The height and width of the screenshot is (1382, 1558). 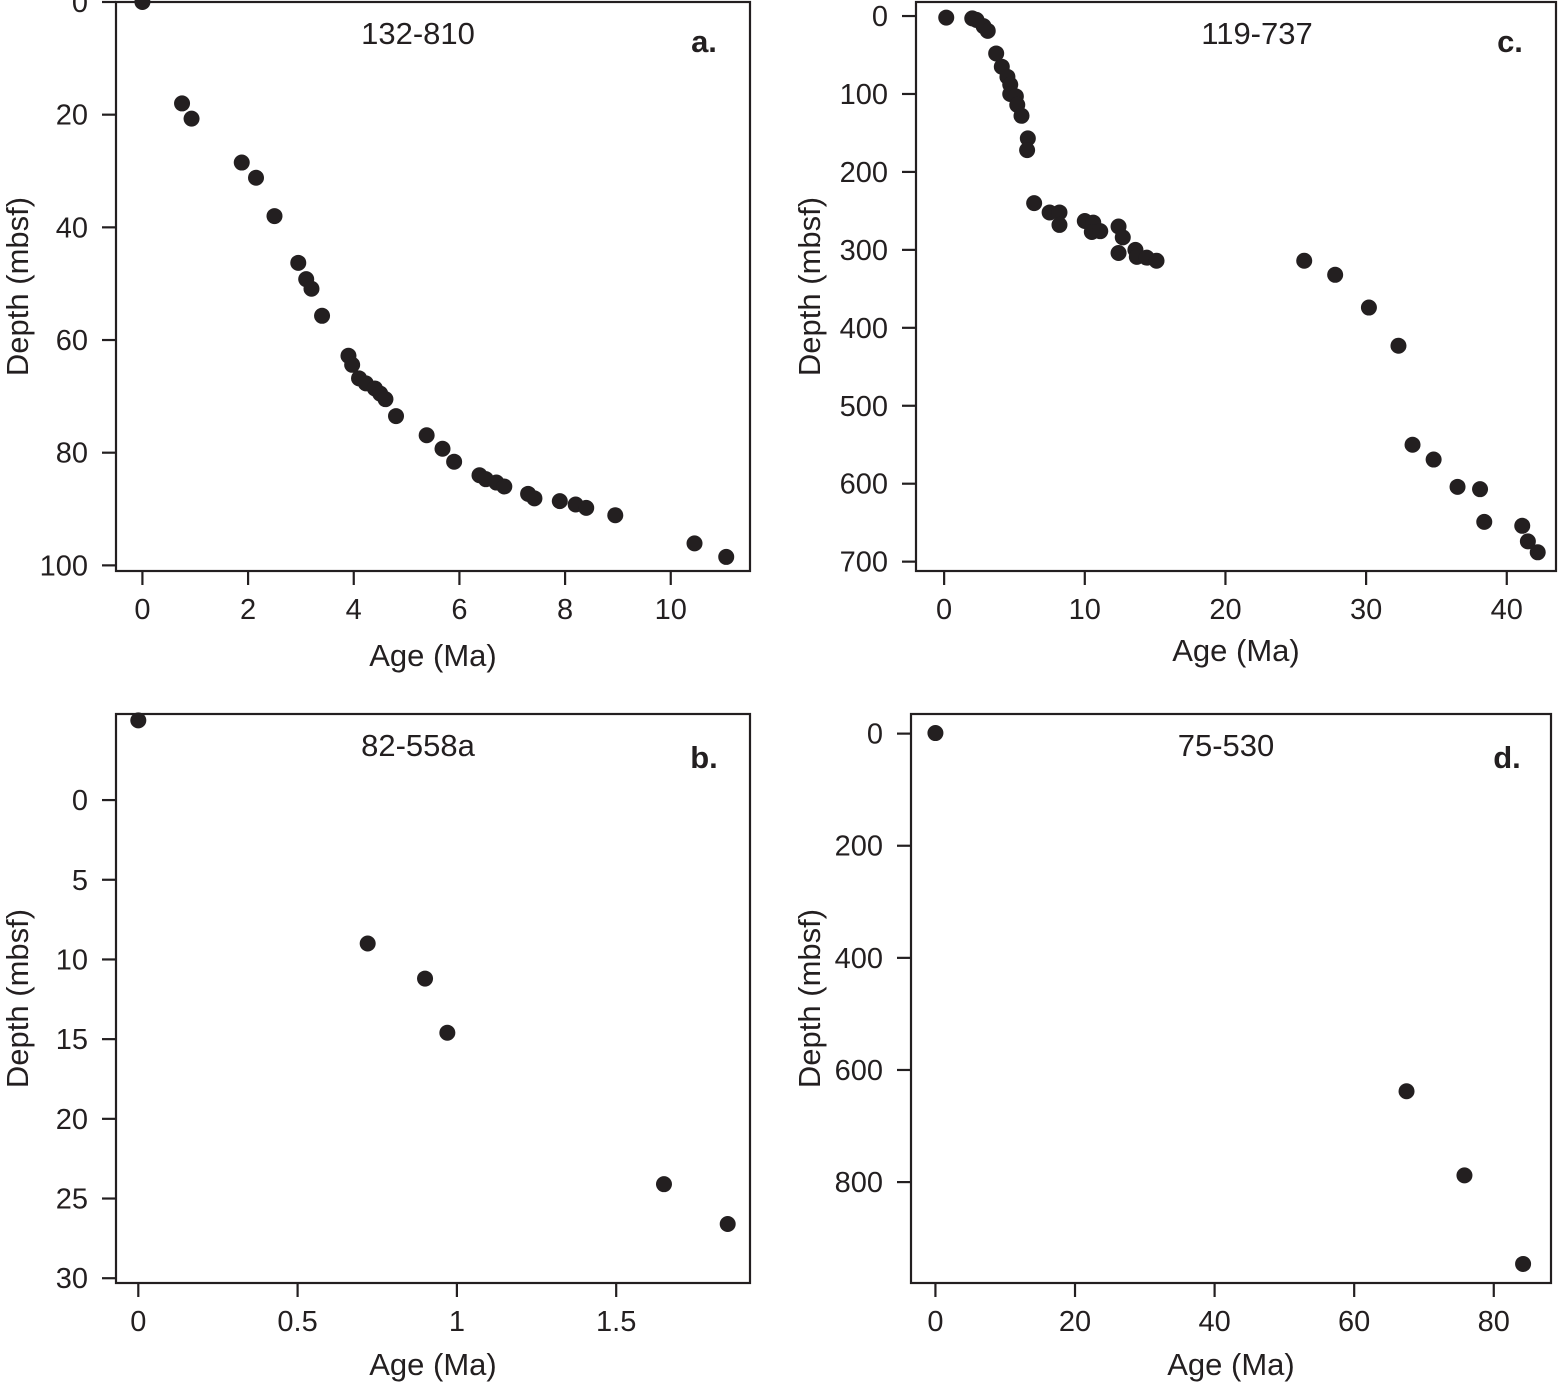 What do you see at coordinates (459, 610) in the screenshot?
I see `x-tick-label: 6` at bounding box center [459, 610].